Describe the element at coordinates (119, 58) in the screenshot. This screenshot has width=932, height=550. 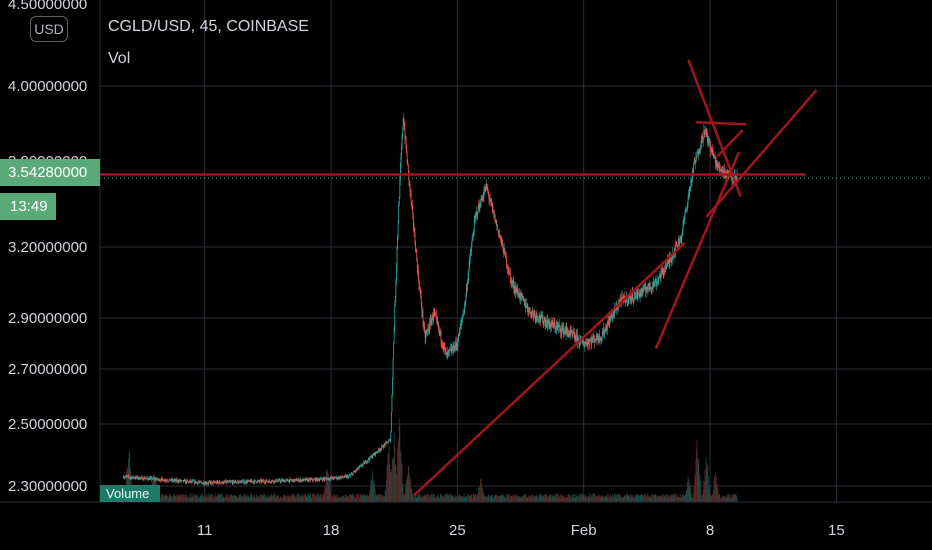
I see `volume-indicator-label: Vol` at that location.